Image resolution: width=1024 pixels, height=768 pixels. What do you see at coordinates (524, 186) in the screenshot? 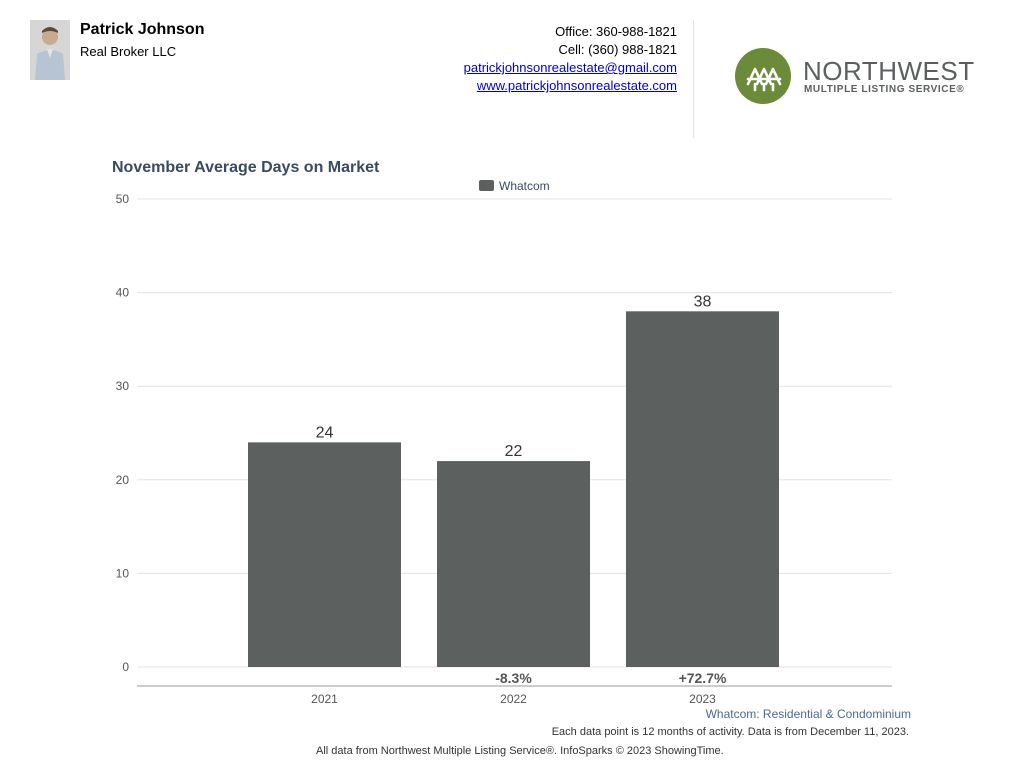
I see `legend-label: Whatcom` at bounding box center [524, 186].